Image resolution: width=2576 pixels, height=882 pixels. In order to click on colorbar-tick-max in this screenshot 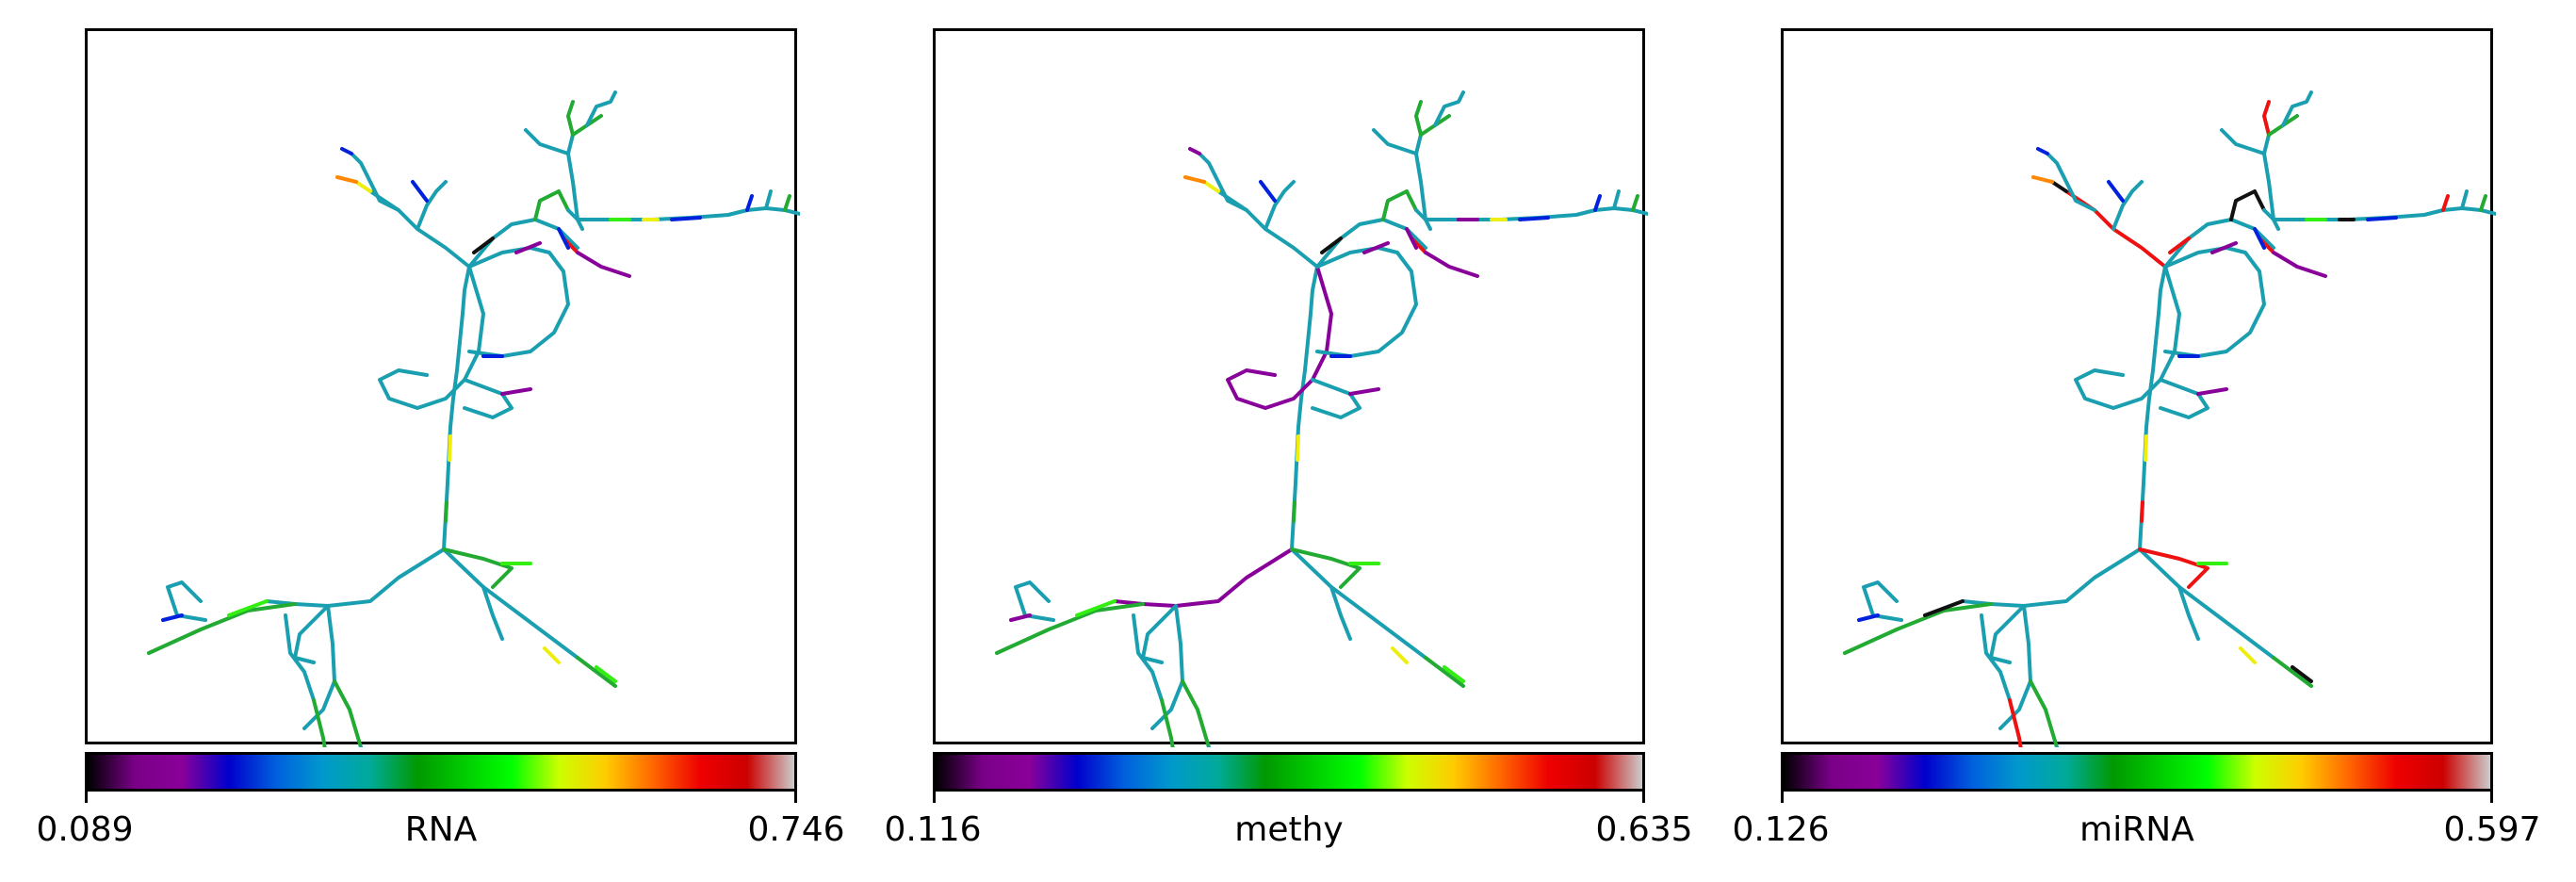, I will do `click(2491, 797)`.